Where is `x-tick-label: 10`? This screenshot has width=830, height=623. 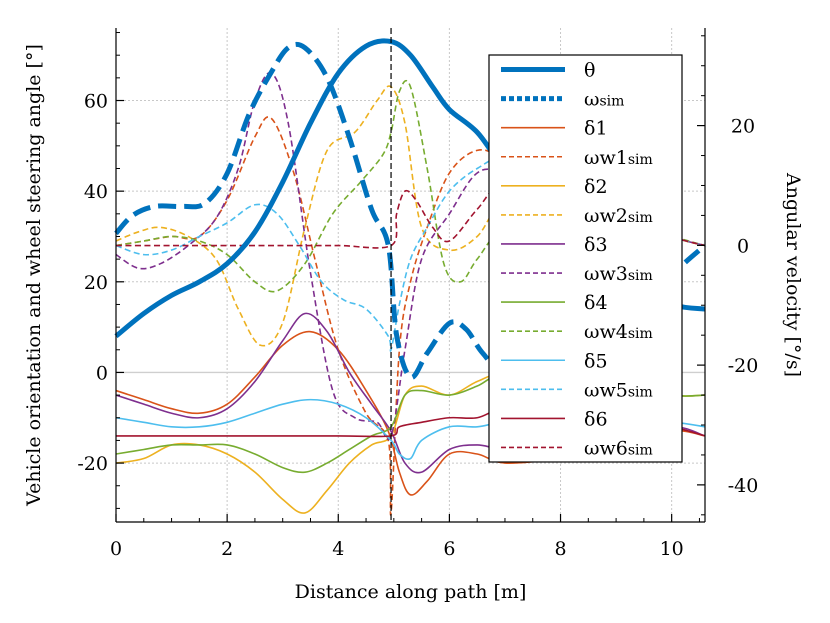 x-tick-label: 10 is located at coordinates (672, 549).